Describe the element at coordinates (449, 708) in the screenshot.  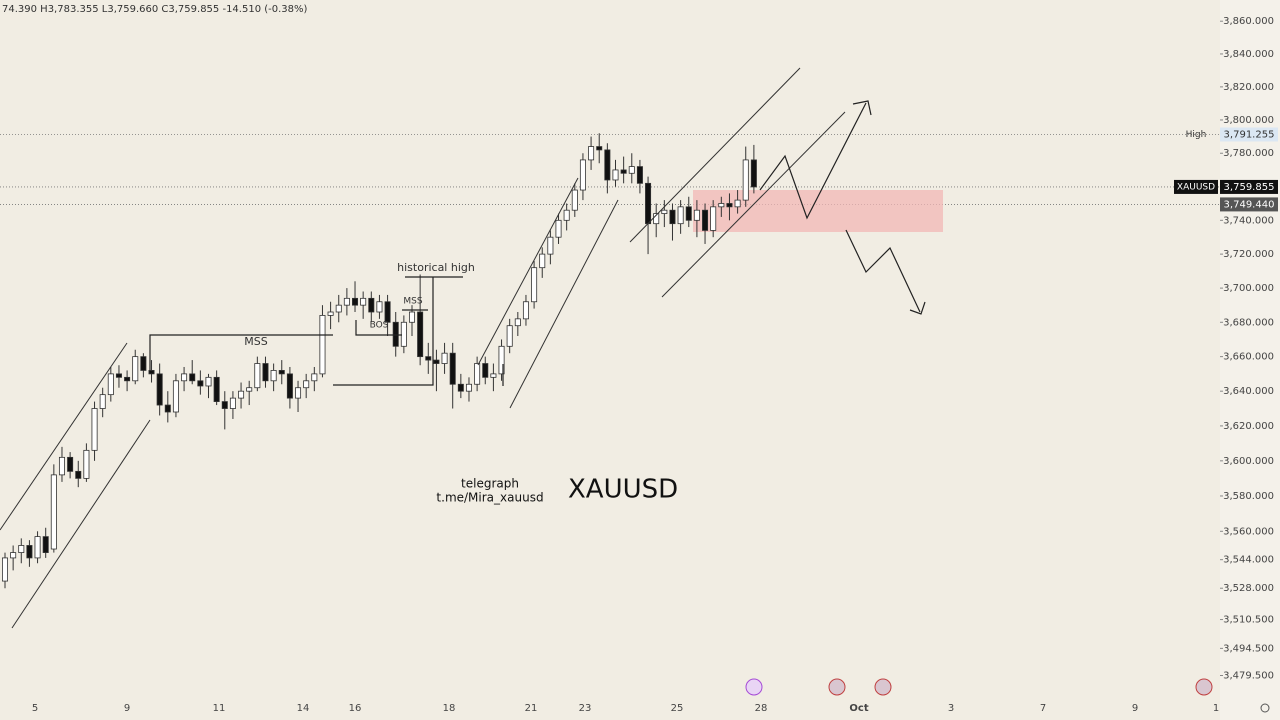
I see `x-tick-label: 18` at that location.